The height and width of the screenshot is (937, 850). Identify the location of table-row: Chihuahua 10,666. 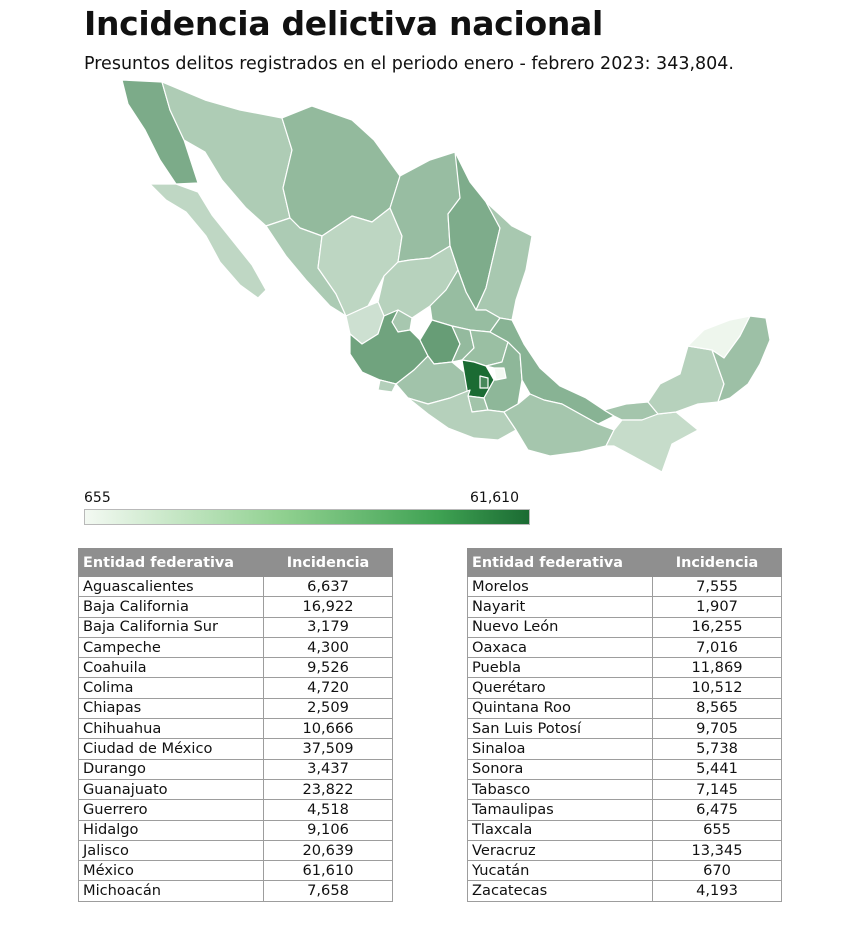
(235, 729).